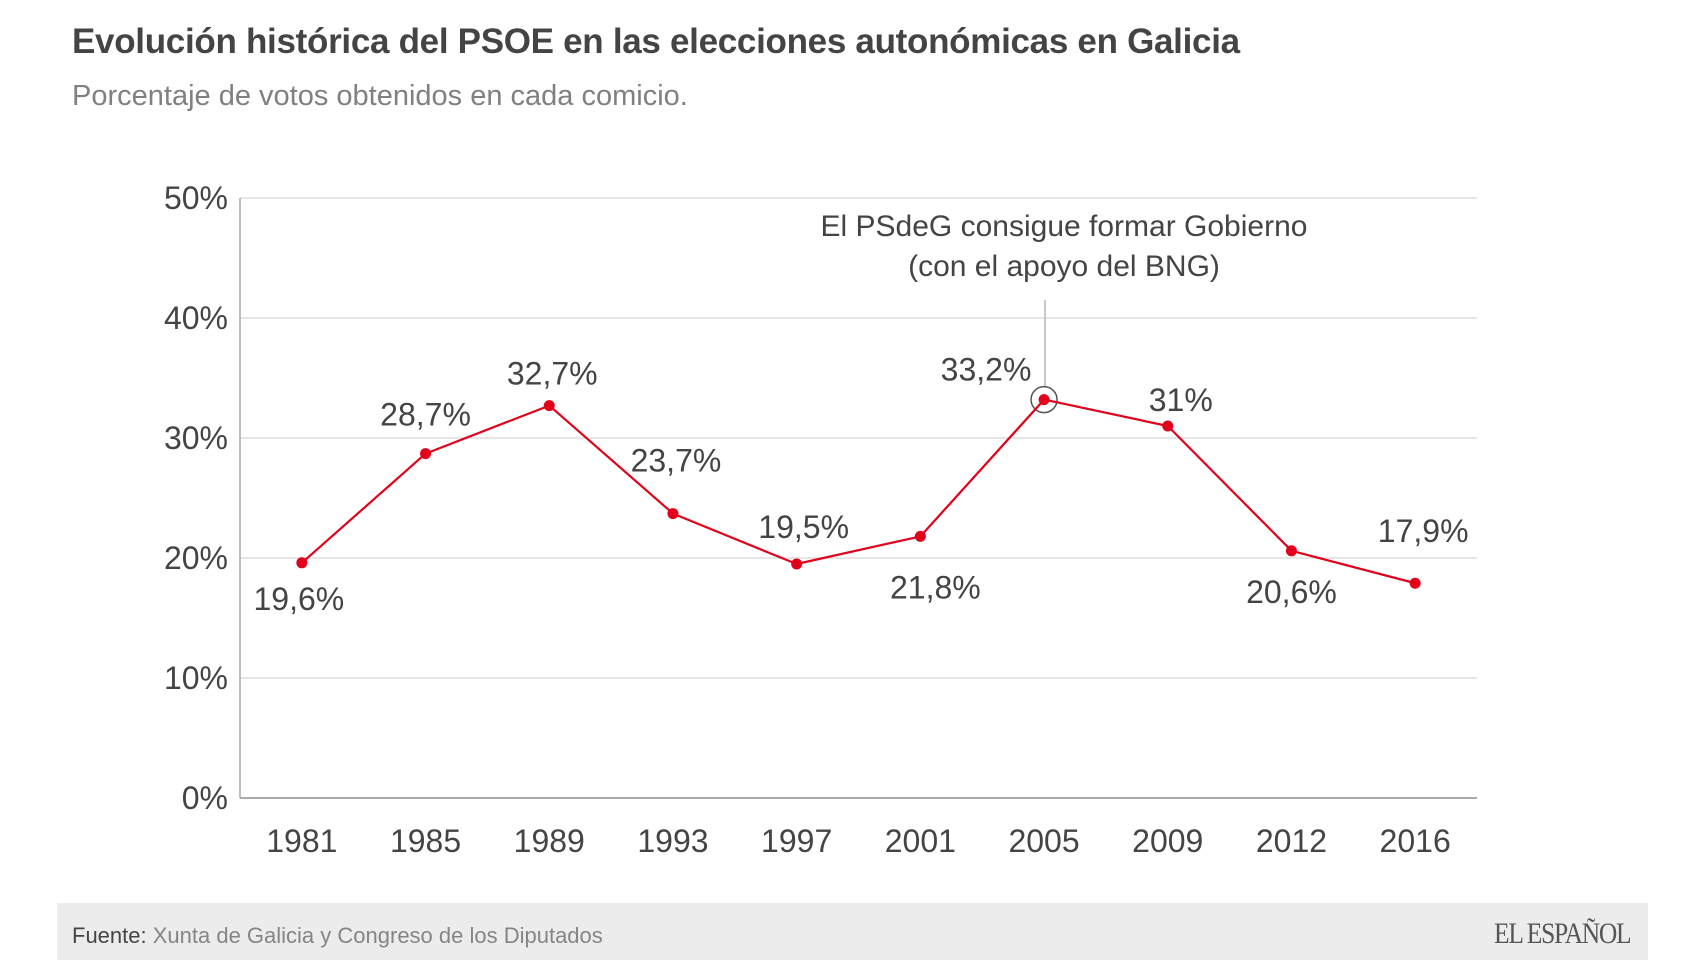  I want to click on y-axis-ticks: 0% 10% 20% 30% 40% 50%, so click(196, 498).